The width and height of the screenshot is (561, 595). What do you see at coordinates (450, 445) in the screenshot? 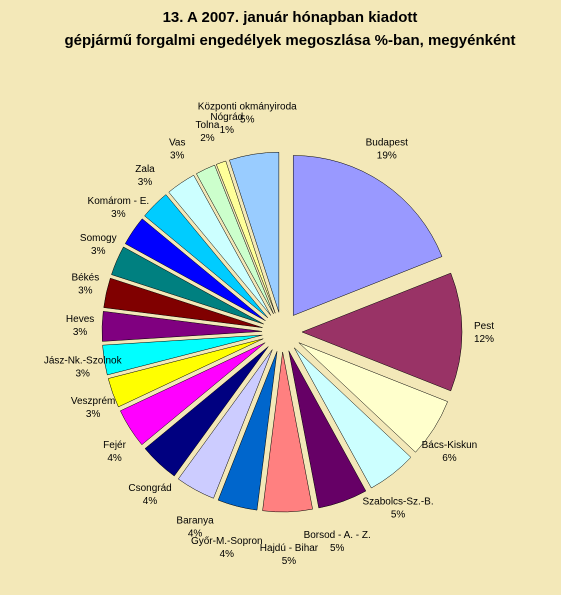
I see `slice-label: Bács-Kiskun` at bounding box center [450, 445].